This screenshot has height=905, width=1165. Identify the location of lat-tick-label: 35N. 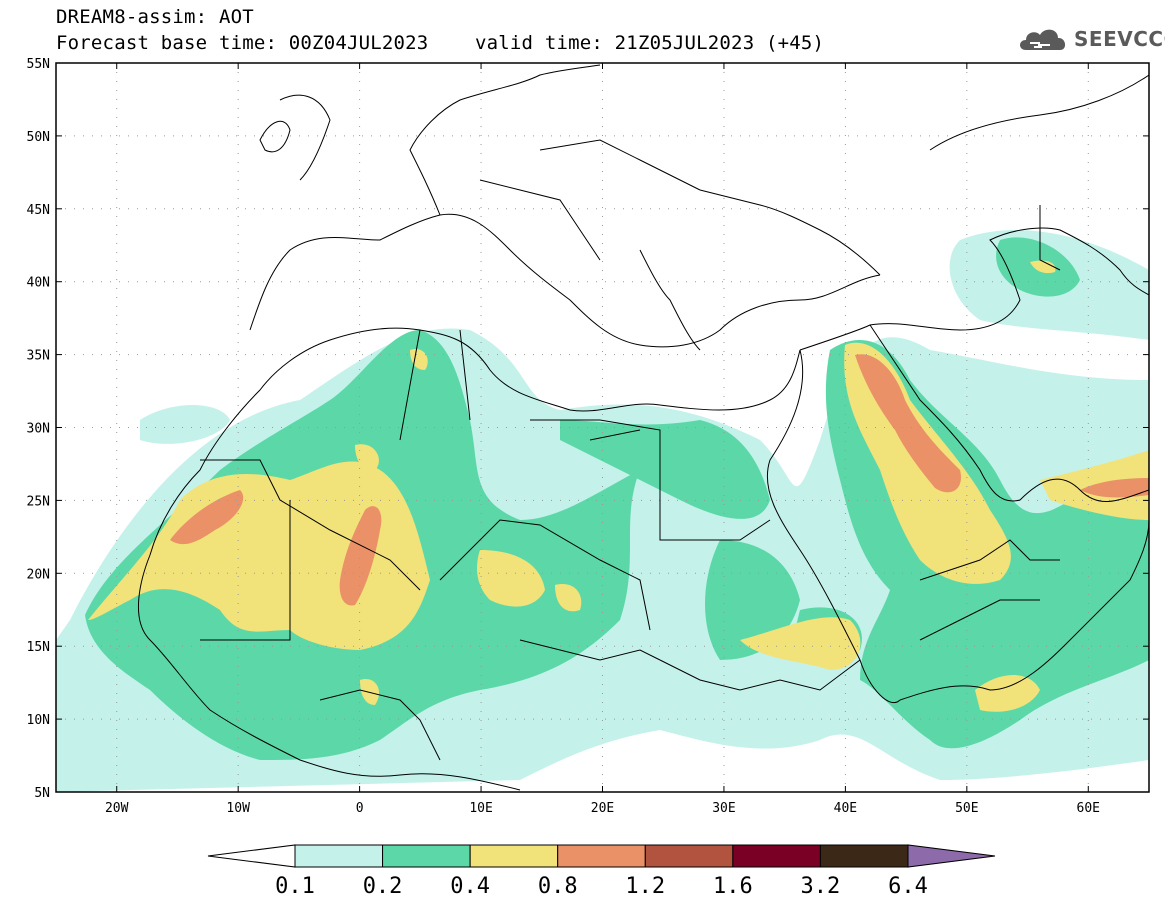
(38, 356).